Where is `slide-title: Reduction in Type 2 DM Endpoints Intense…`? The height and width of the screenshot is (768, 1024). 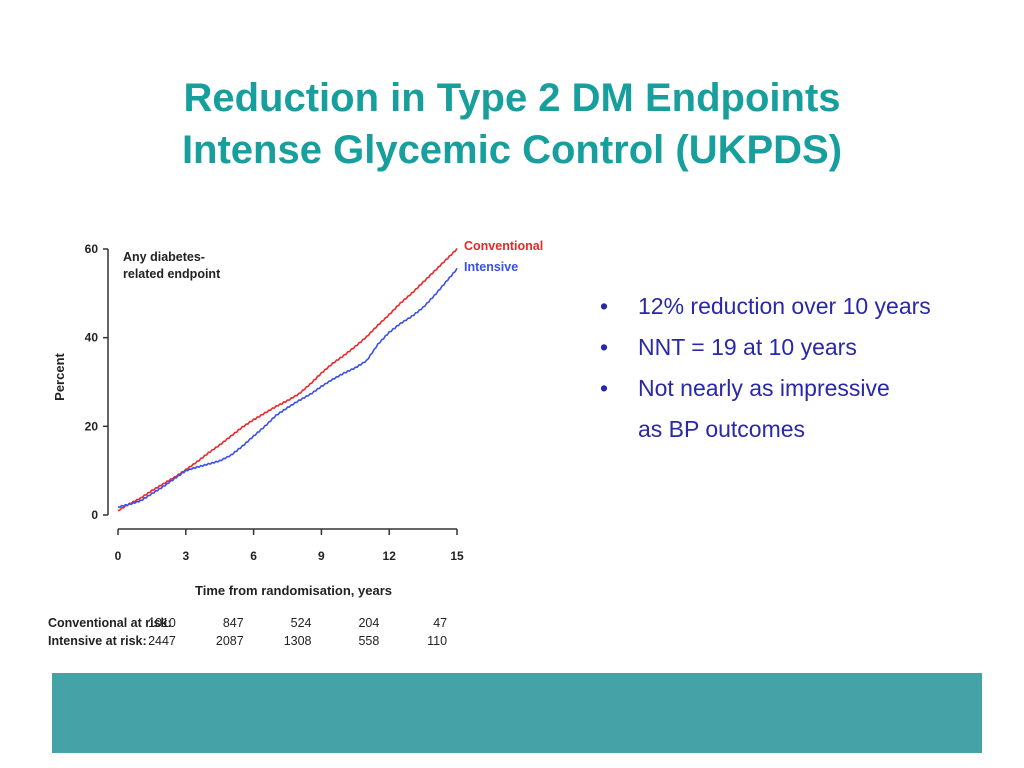 slide-title: Reduction in Type 2 DM Endpoints Intense… is located at coordinates (512, 124).